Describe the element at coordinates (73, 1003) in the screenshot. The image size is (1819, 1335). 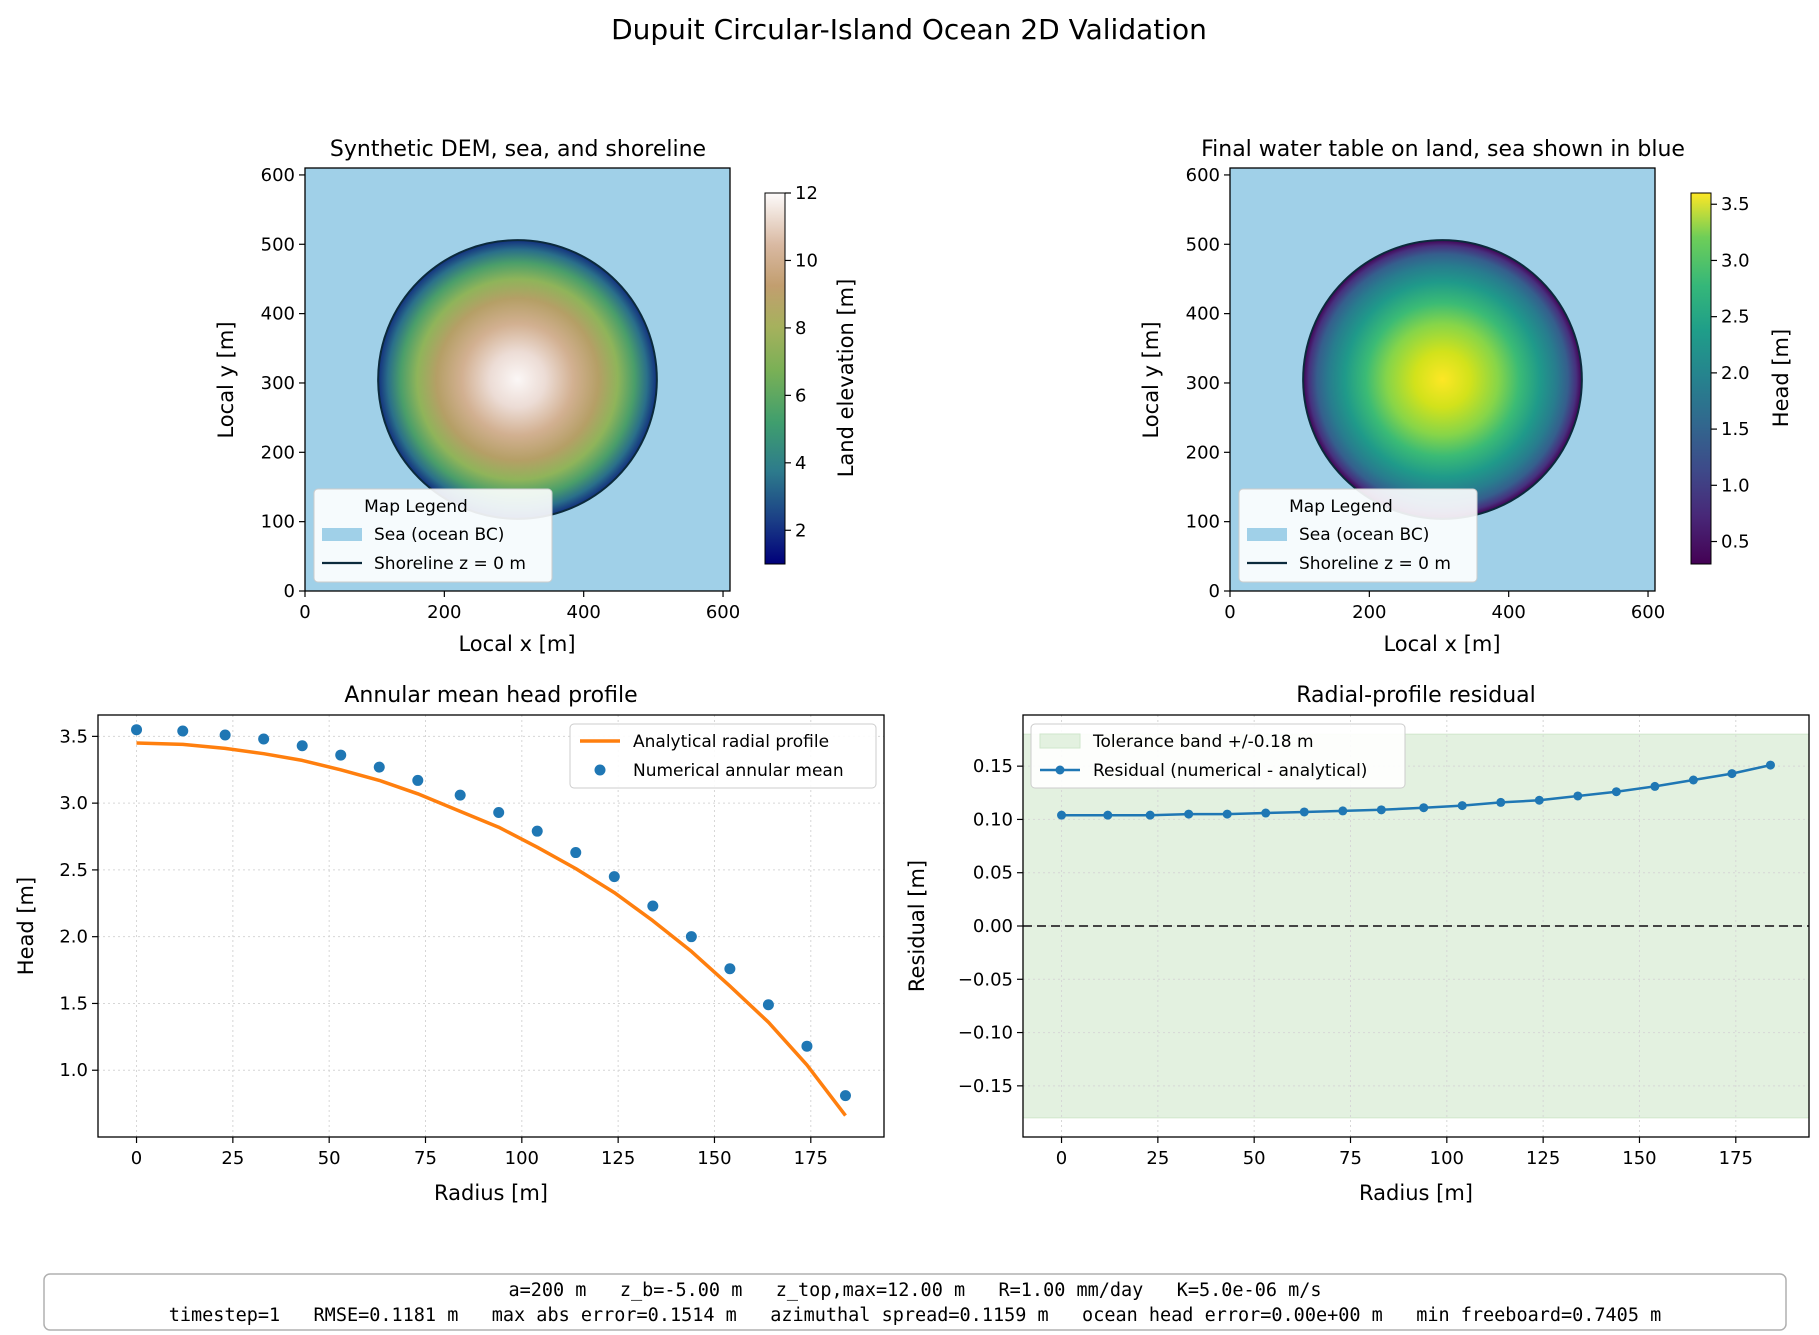
I see `profile-ytick-label: 1.5` at that location.